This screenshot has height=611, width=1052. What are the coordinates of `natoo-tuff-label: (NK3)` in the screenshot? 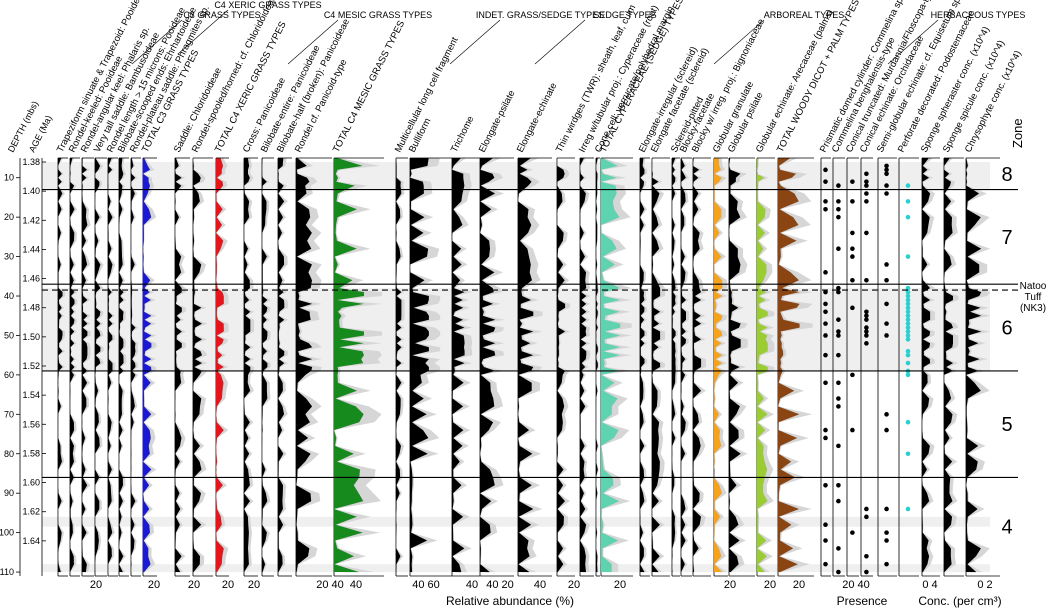 It's located at (1033, 308).